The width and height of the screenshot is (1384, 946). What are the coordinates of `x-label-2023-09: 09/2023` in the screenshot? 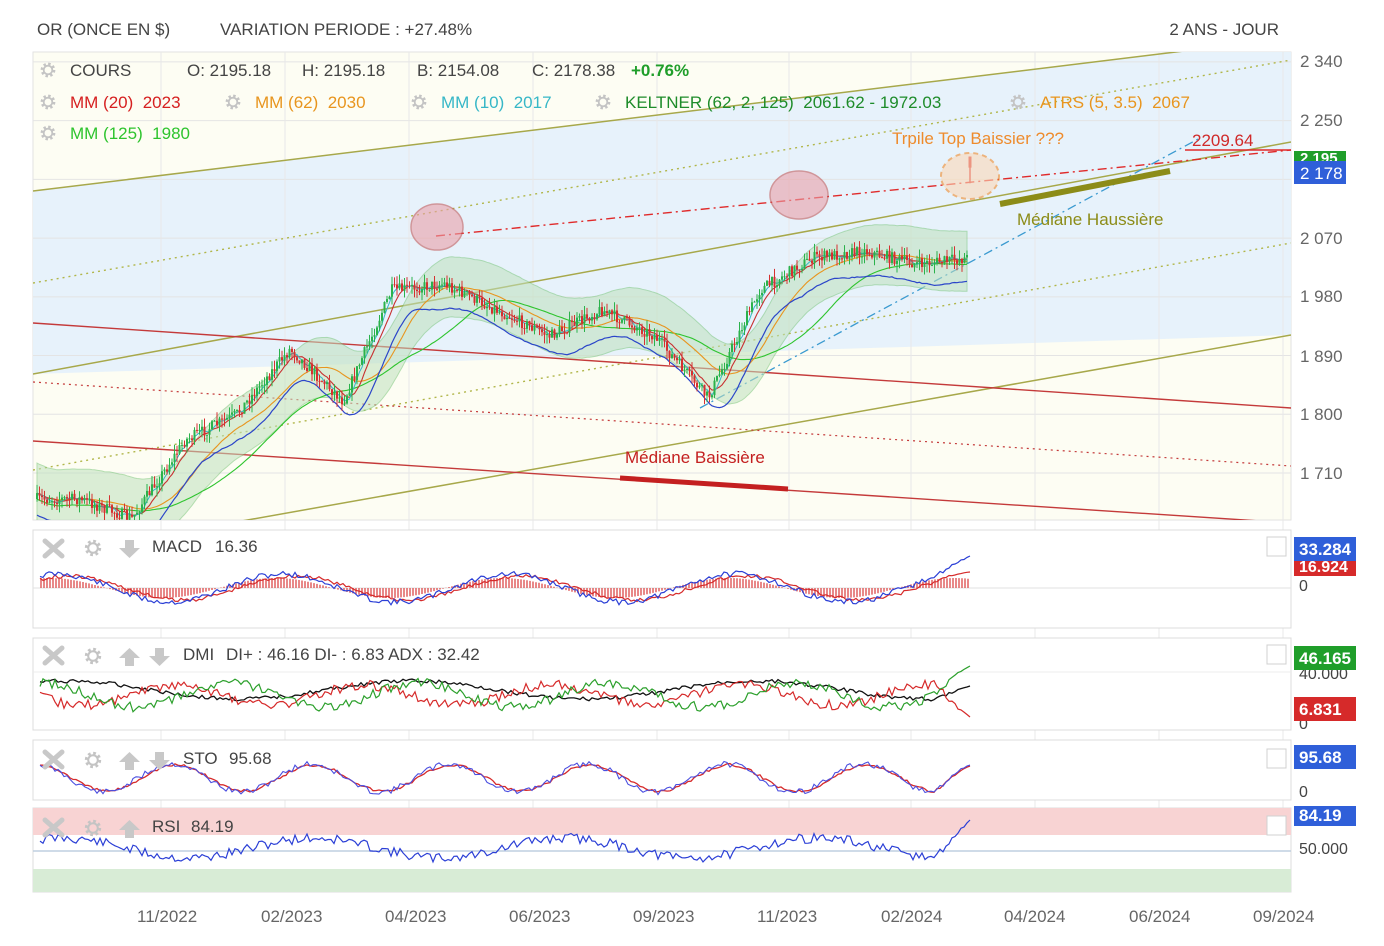 It's located at (663, 916).